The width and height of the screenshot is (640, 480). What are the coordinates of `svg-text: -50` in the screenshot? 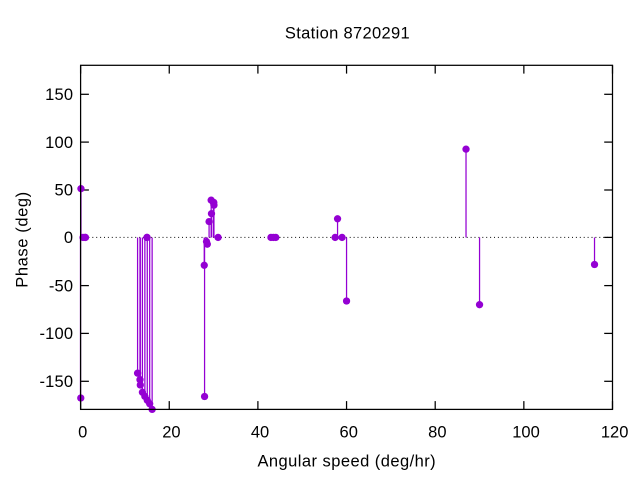 It's located at (61, 286).